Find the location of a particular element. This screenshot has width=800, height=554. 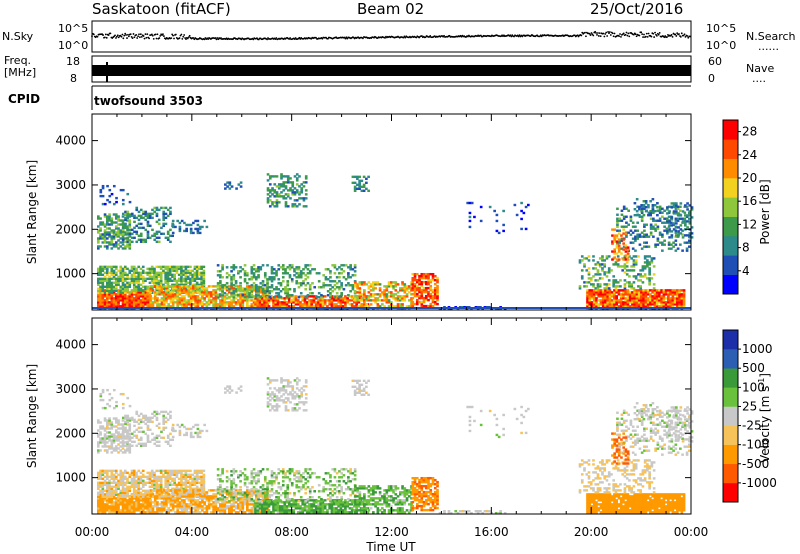

freq-tick-high: 18 is located at coordinates (73, 61).